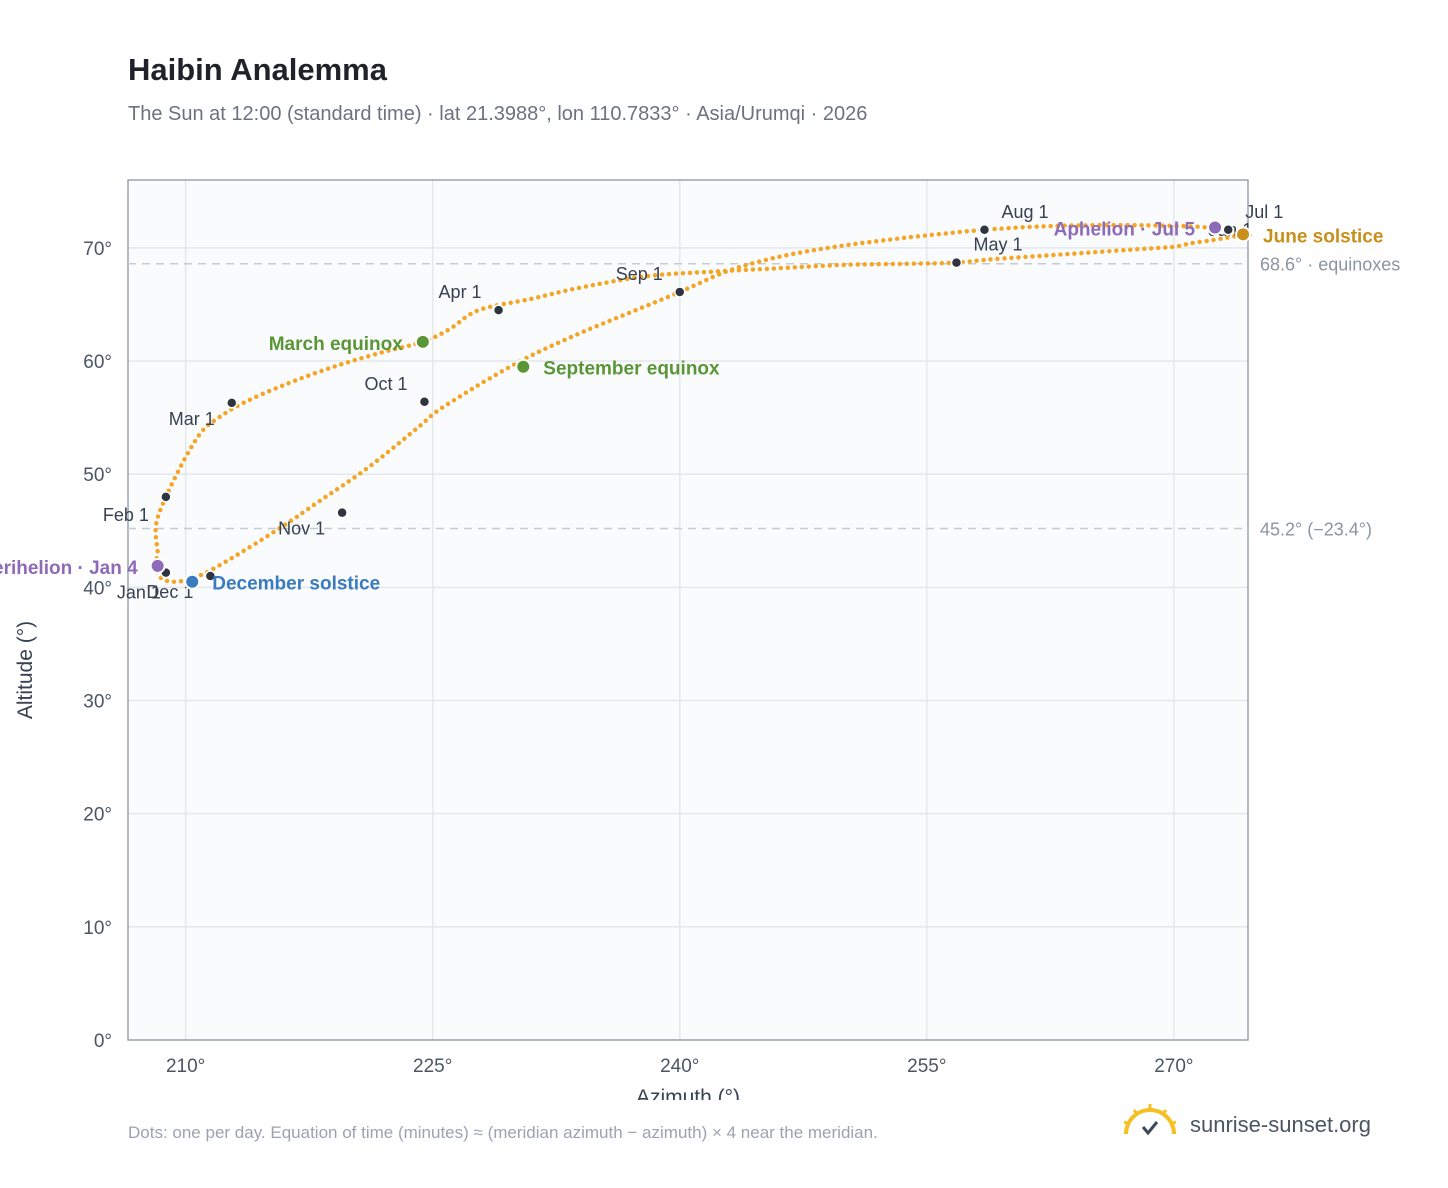  What do you see at coordinates (688, 1093) in the screenshot?
I see `x-axis-title: Azimuth (°)` at bounding box center [688, 1093].